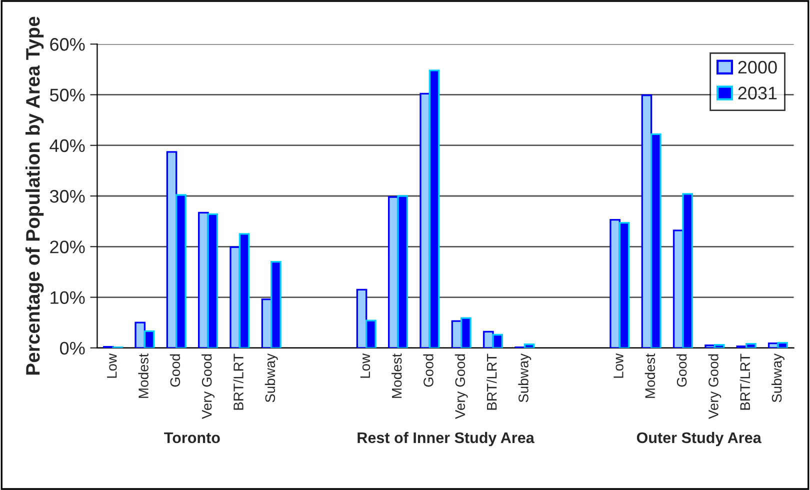 This screenshot has width=810, height=490. What do you see at coordinates (699, 439) in the screenshot?
I see `text: Outer Study Area` at bounding box center [699, 439].